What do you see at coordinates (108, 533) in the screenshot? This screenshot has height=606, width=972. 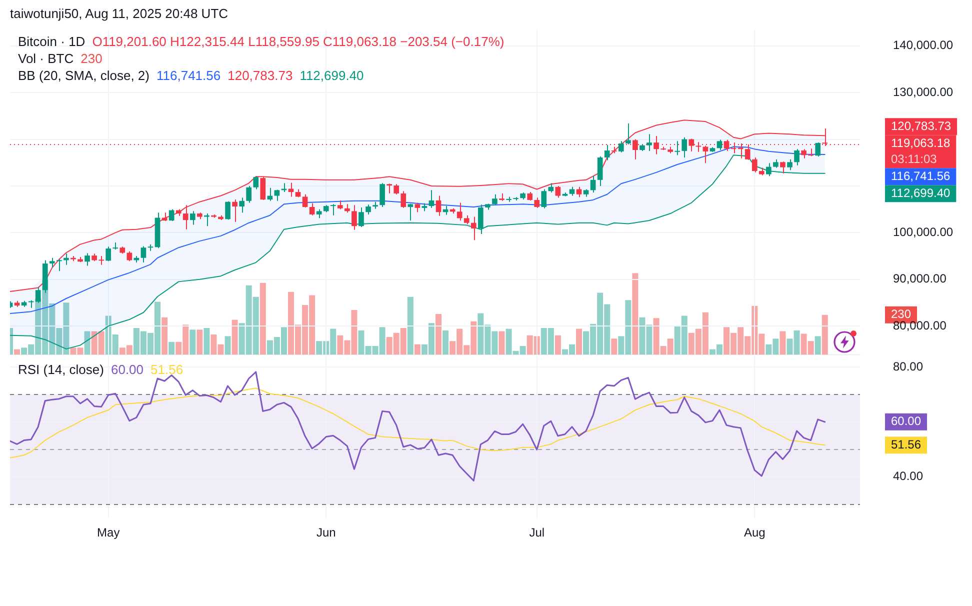 I see `x-tick-label: May` at bounding box center [108, 533].